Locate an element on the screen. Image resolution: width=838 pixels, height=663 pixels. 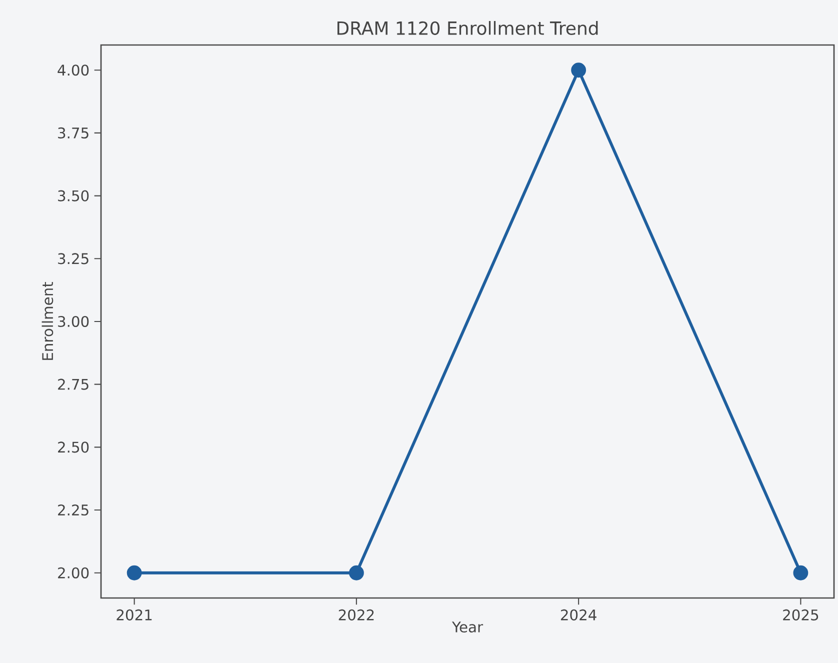
x-axis-title: Year is located at coordinates (468, 627).